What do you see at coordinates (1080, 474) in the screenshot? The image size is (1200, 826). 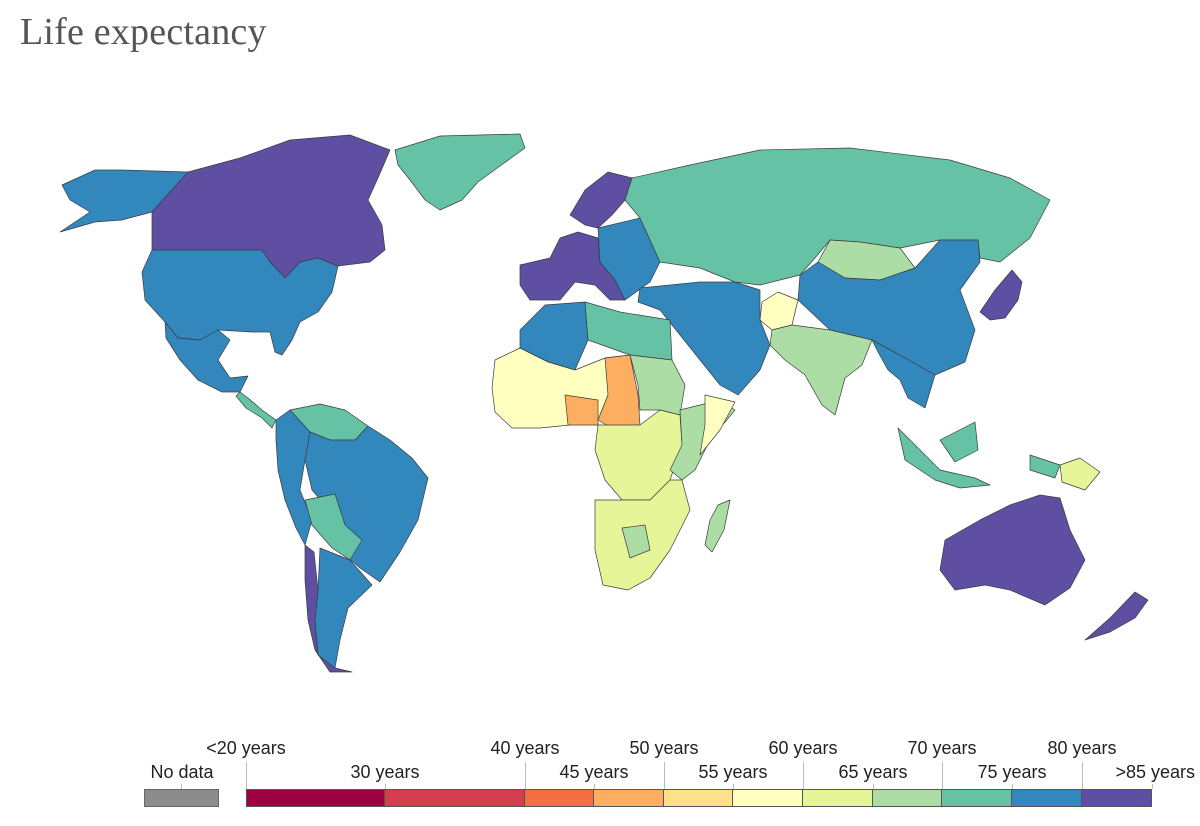 I see `region-png` at bounding box center [1080, 474].